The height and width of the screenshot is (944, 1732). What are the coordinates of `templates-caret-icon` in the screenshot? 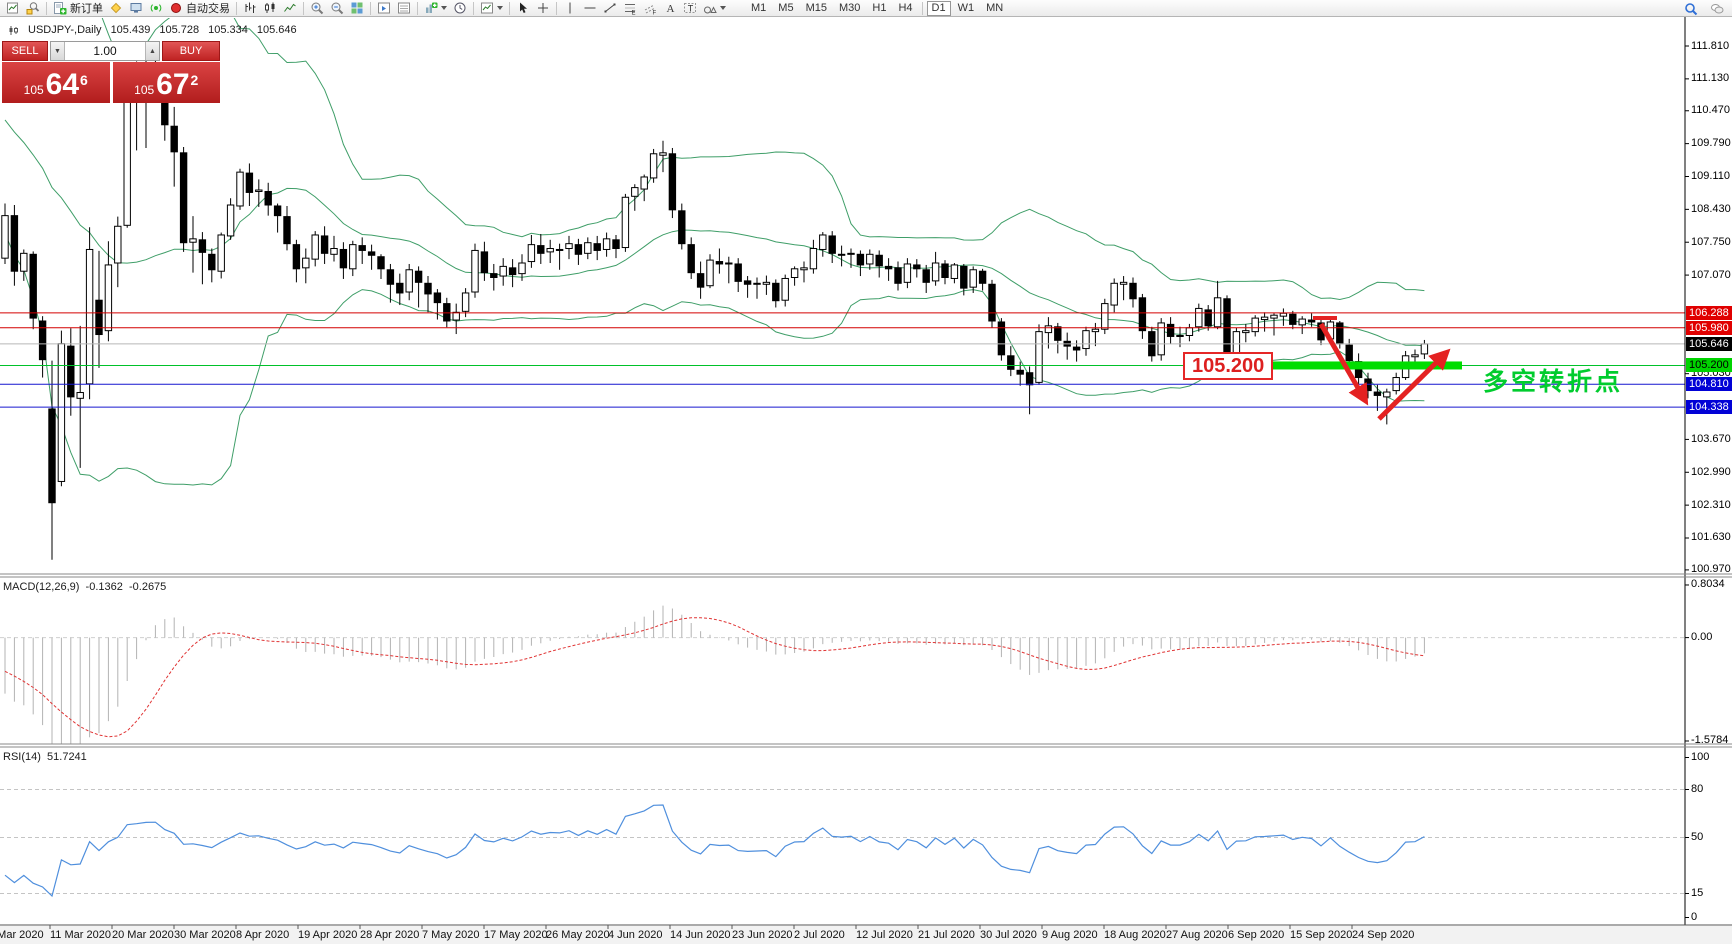 It's located at (500, 8).